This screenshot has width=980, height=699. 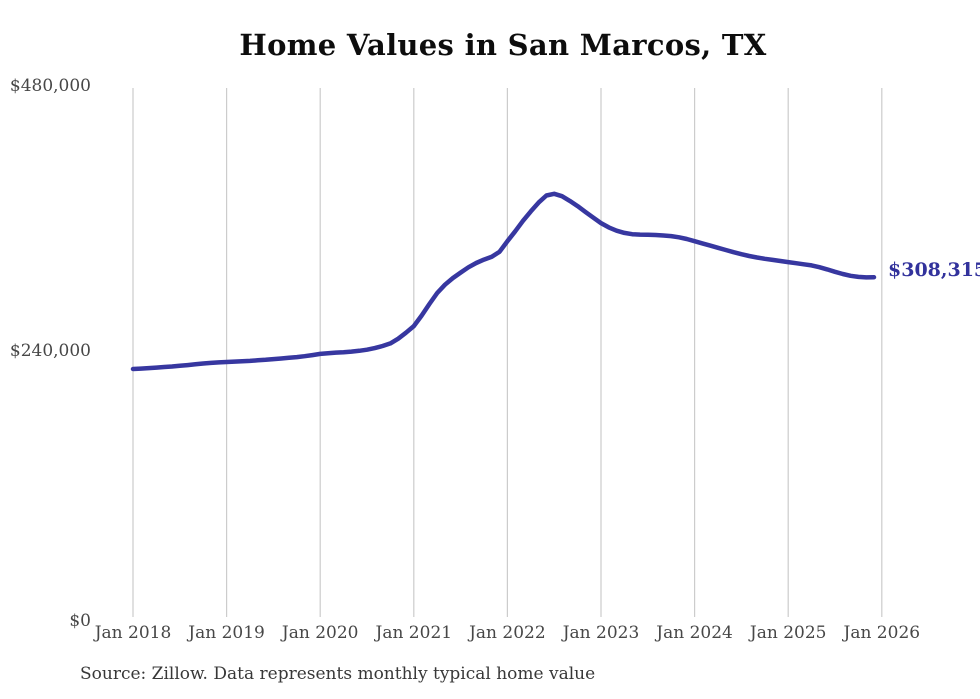 What do you see at coordinates (320, 633) in the screenshot?
I see `x-tick-label: Jan 2020` at bounding box center [320, 633].